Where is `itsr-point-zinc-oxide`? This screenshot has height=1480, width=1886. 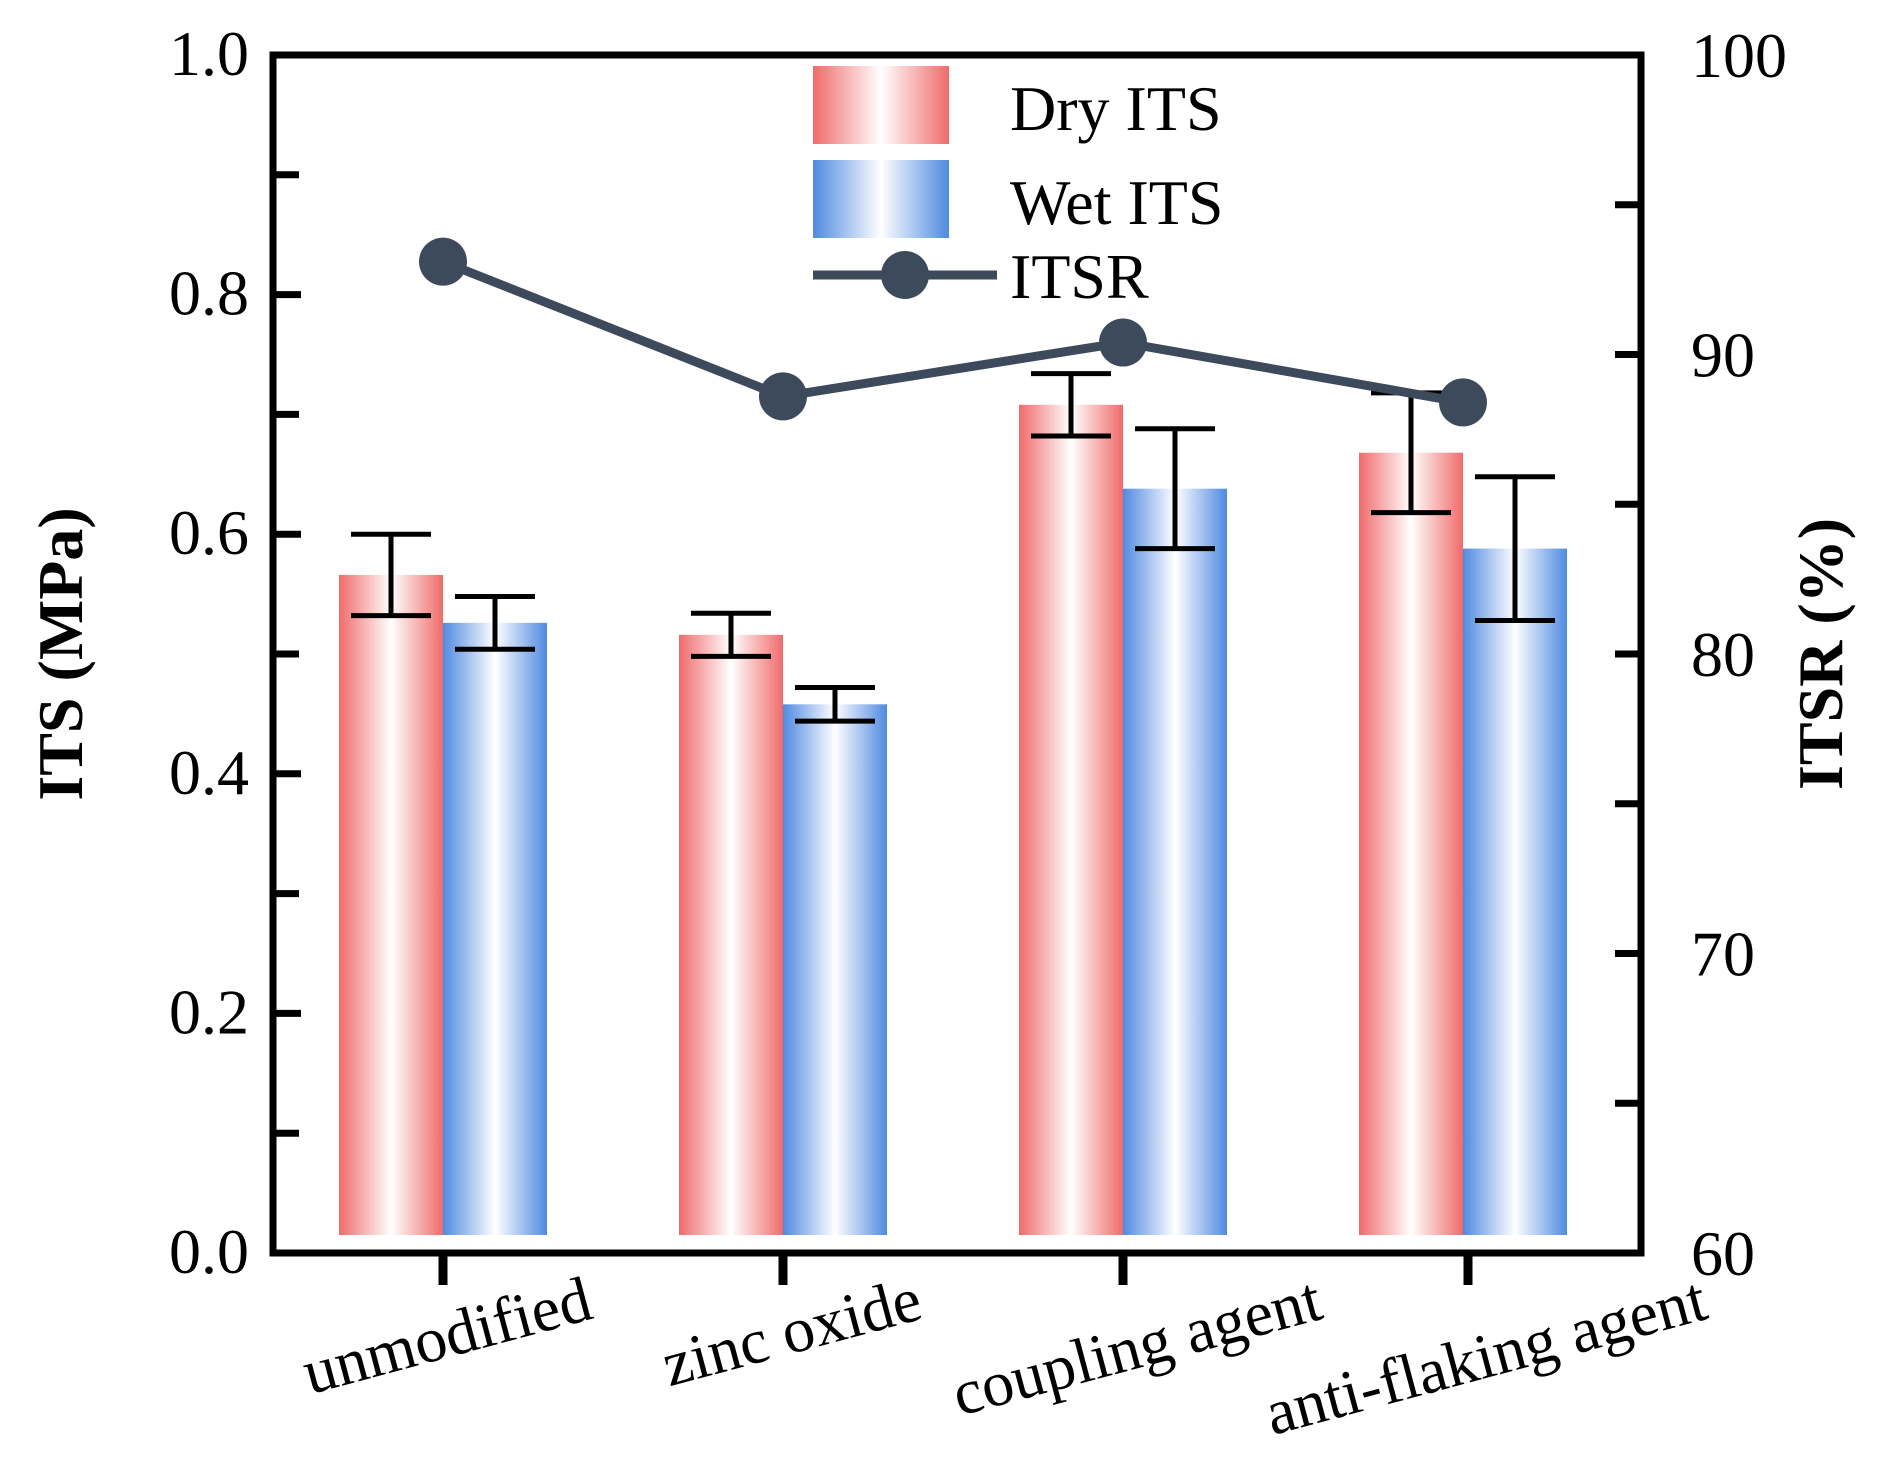 itsr-point-zinc-oxide is located at coordinates (783, 396).